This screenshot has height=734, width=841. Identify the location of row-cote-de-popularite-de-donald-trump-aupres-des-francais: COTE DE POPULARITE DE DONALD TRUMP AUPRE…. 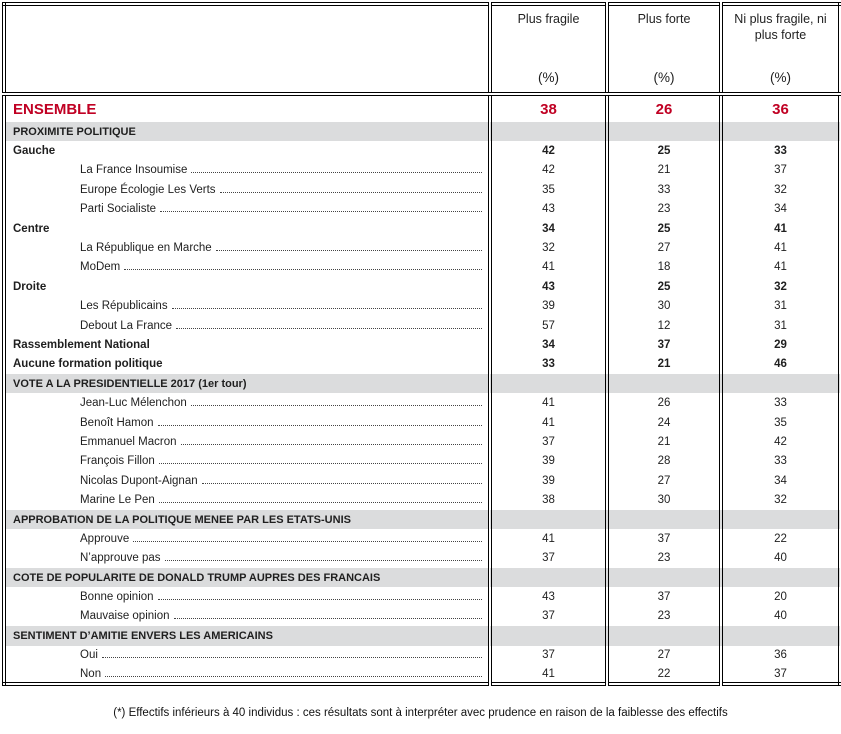
(422, 577).